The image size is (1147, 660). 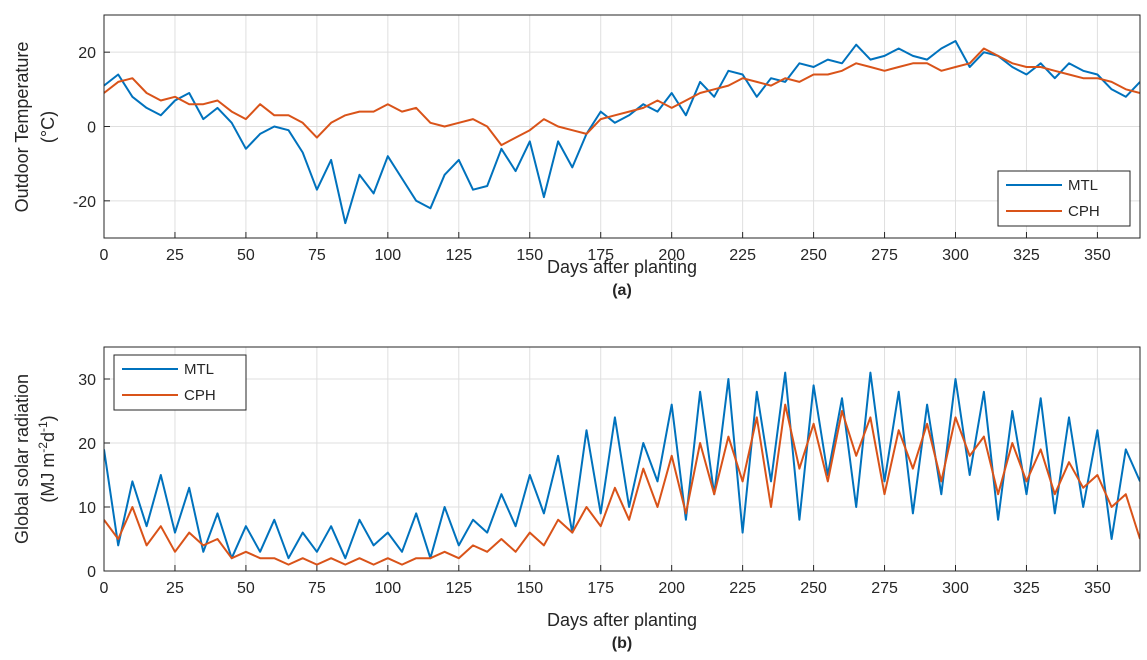 I want to click on y-tick-labels-a: -20 0 20, so click(x=84, y=128).